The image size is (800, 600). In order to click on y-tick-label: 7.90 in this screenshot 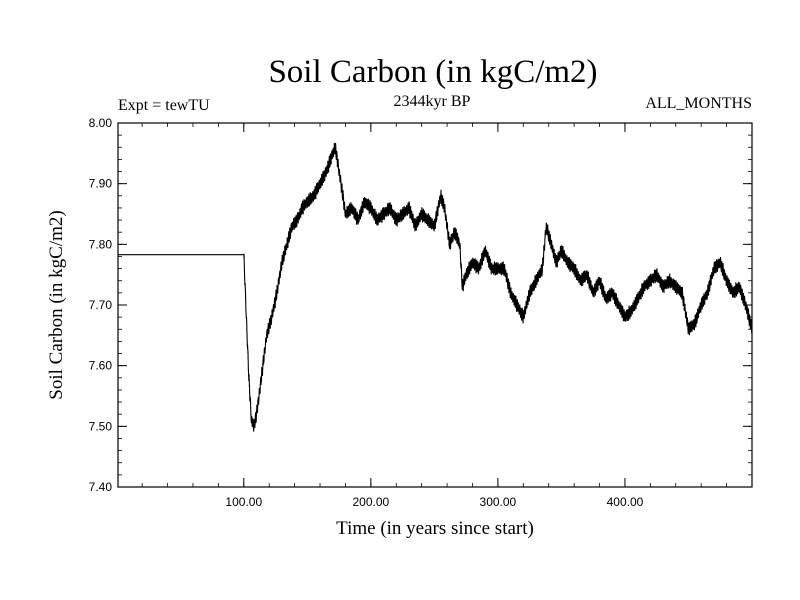, I will do `click(101, 184)`.